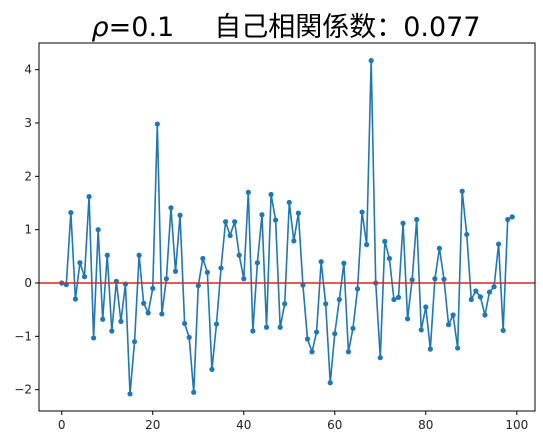 The width and height of the screenshot is (543, 446). I want to click on chart-title: ρ=0.1 自己相関係数：0.077, so click(286, 27).